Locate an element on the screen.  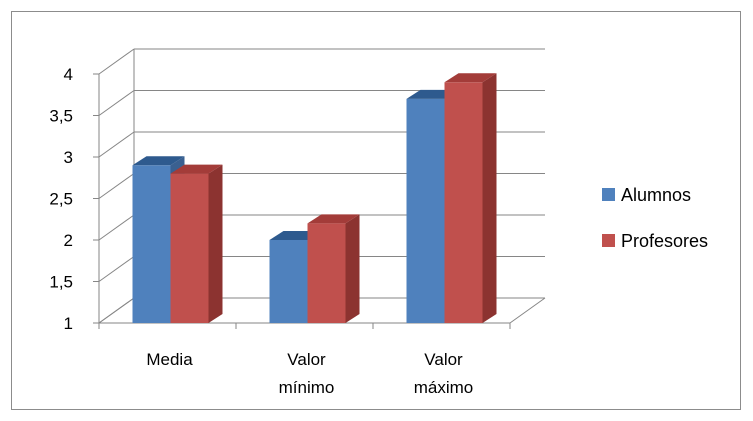
y-tick-label: 1,5 is located at coordinates (61, 282).